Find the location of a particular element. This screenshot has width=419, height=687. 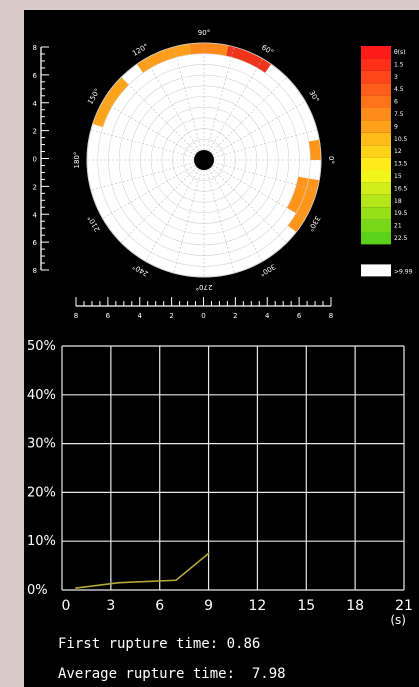

angle-label-0: 0° is located at coordinates (331, 160).